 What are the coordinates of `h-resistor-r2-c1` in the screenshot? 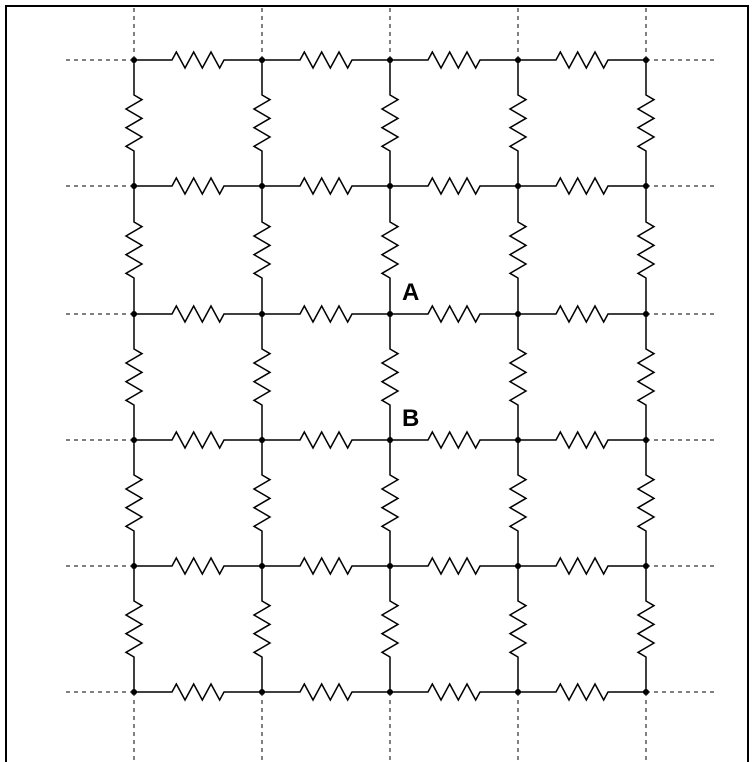 It's located at (326, 314).